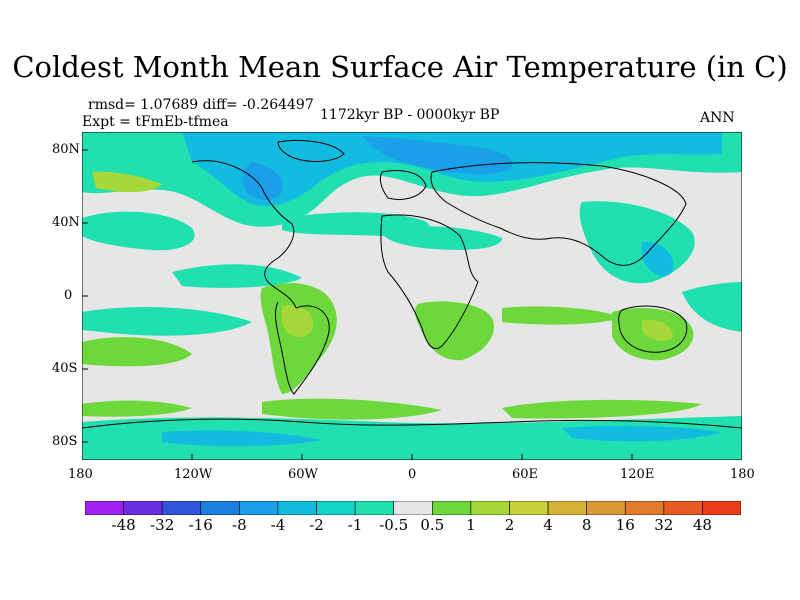 This screenshot has width=800, height=600. I want to click on colorbar-label: -16, so click(200, 525).